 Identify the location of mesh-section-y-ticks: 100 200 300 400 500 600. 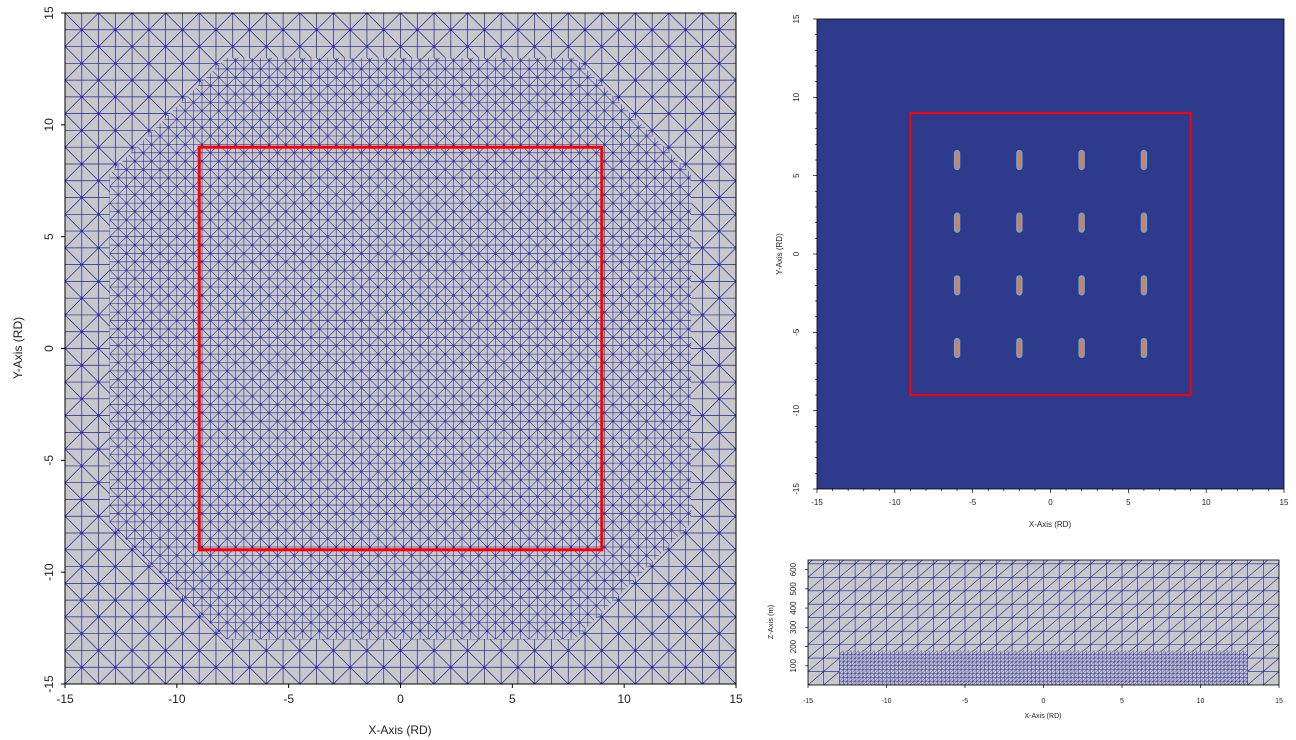
(798, 617).